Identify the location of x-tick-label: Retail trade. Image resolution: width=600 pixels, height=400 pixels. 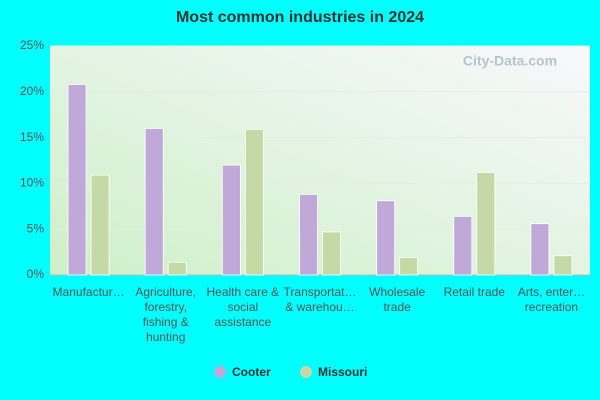
(474, 292).